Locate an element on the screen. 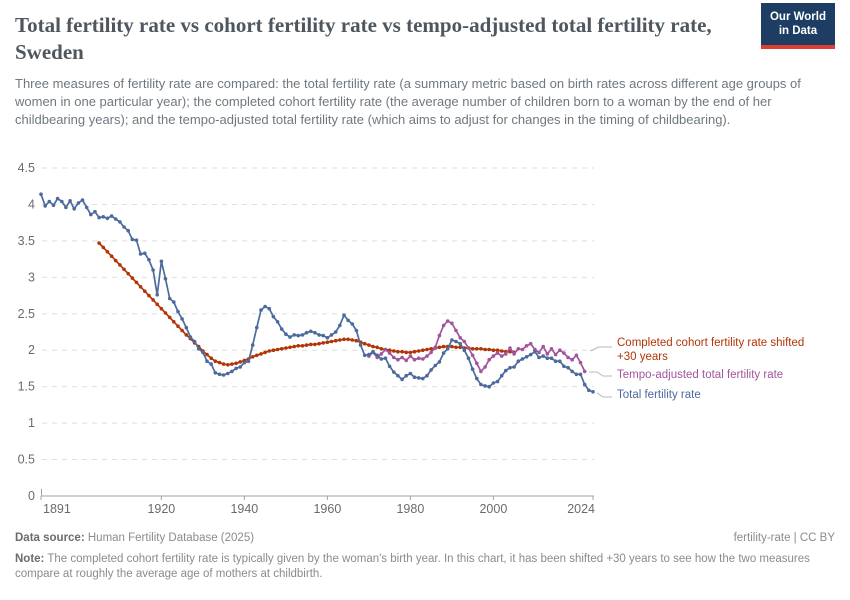  legend-label-line: +30 years is located at coordinates (642, 357).